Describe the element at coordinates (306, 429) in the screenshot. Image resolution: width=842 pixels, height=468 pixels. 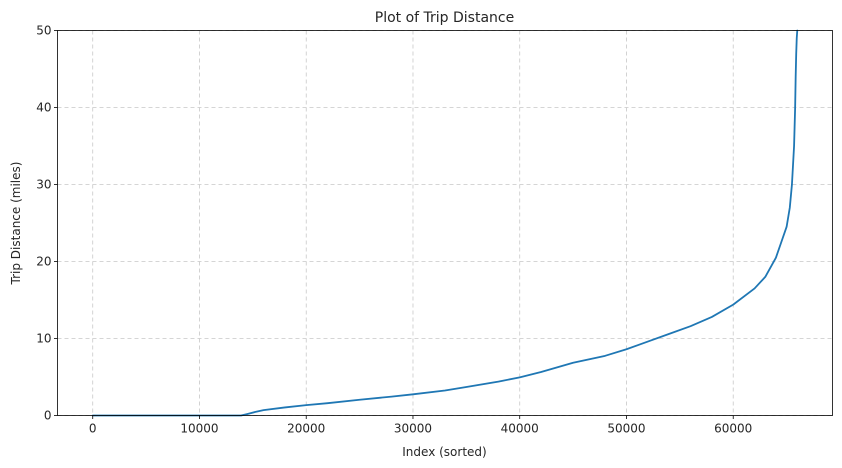
I see `x-tick-label: 20000` at that location.